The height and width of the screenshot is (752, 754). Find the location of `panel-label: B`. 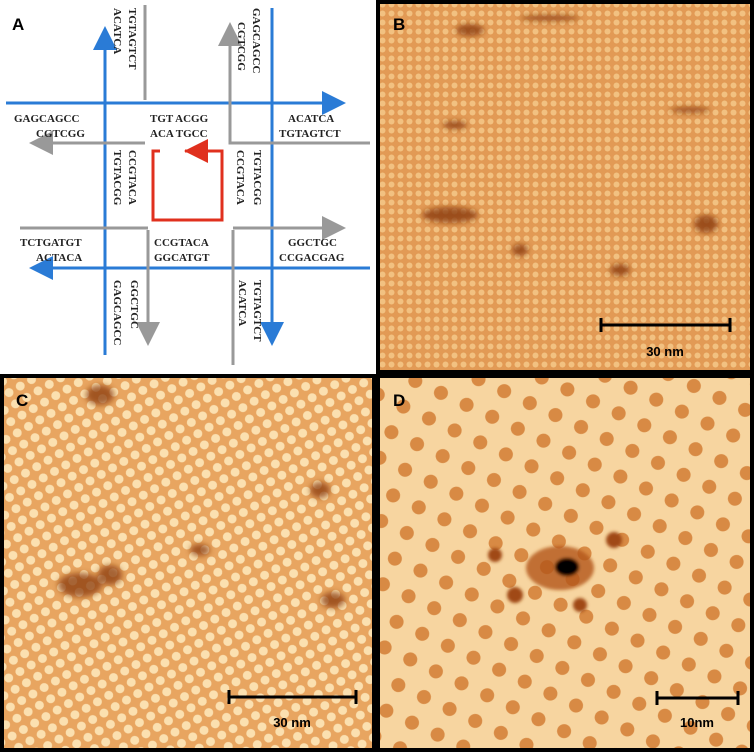

panel-label: B is located at coordinates (399, 24).